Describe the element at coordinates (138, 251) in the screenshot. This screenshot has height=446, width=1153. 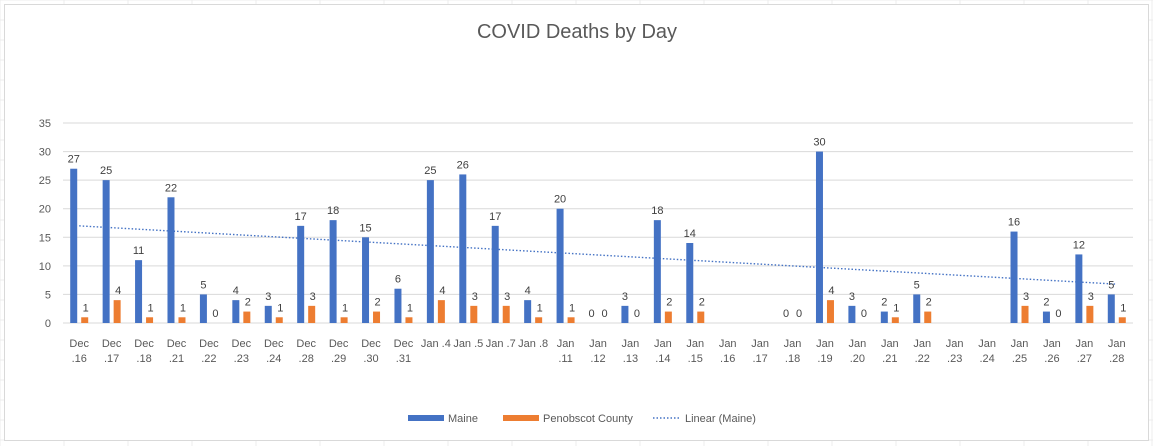
I see `data-label-maine: 11` at that location.